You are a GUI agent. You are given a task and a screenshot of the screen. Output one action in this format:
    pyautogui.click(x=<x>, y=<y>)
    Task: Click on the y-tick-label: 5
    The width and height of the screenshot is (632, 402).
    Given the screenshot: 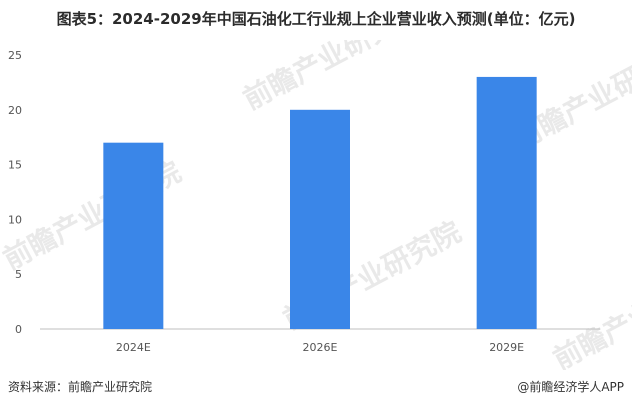 What is the action you would take?
    pyautogui.click(x=18, y=274)
    